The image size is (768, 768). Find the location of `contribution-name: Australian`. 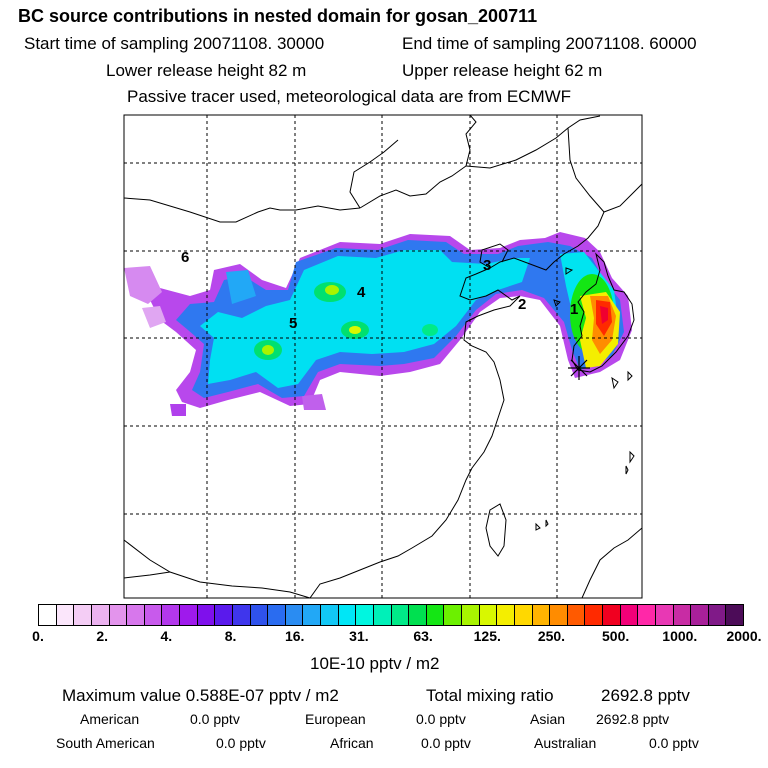

contribution-name: Australian is located at coordinates (565, 743).